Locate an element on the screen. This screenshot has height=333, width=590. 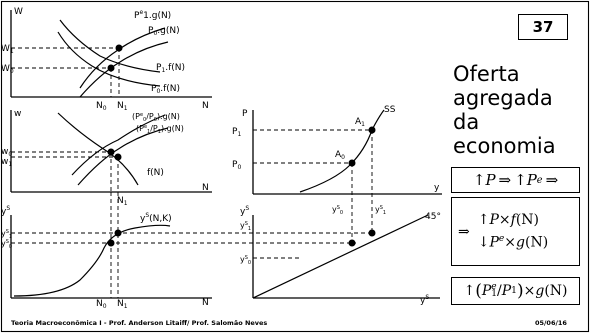
as-a1-label: A1 is located at coordinates (360, 122).